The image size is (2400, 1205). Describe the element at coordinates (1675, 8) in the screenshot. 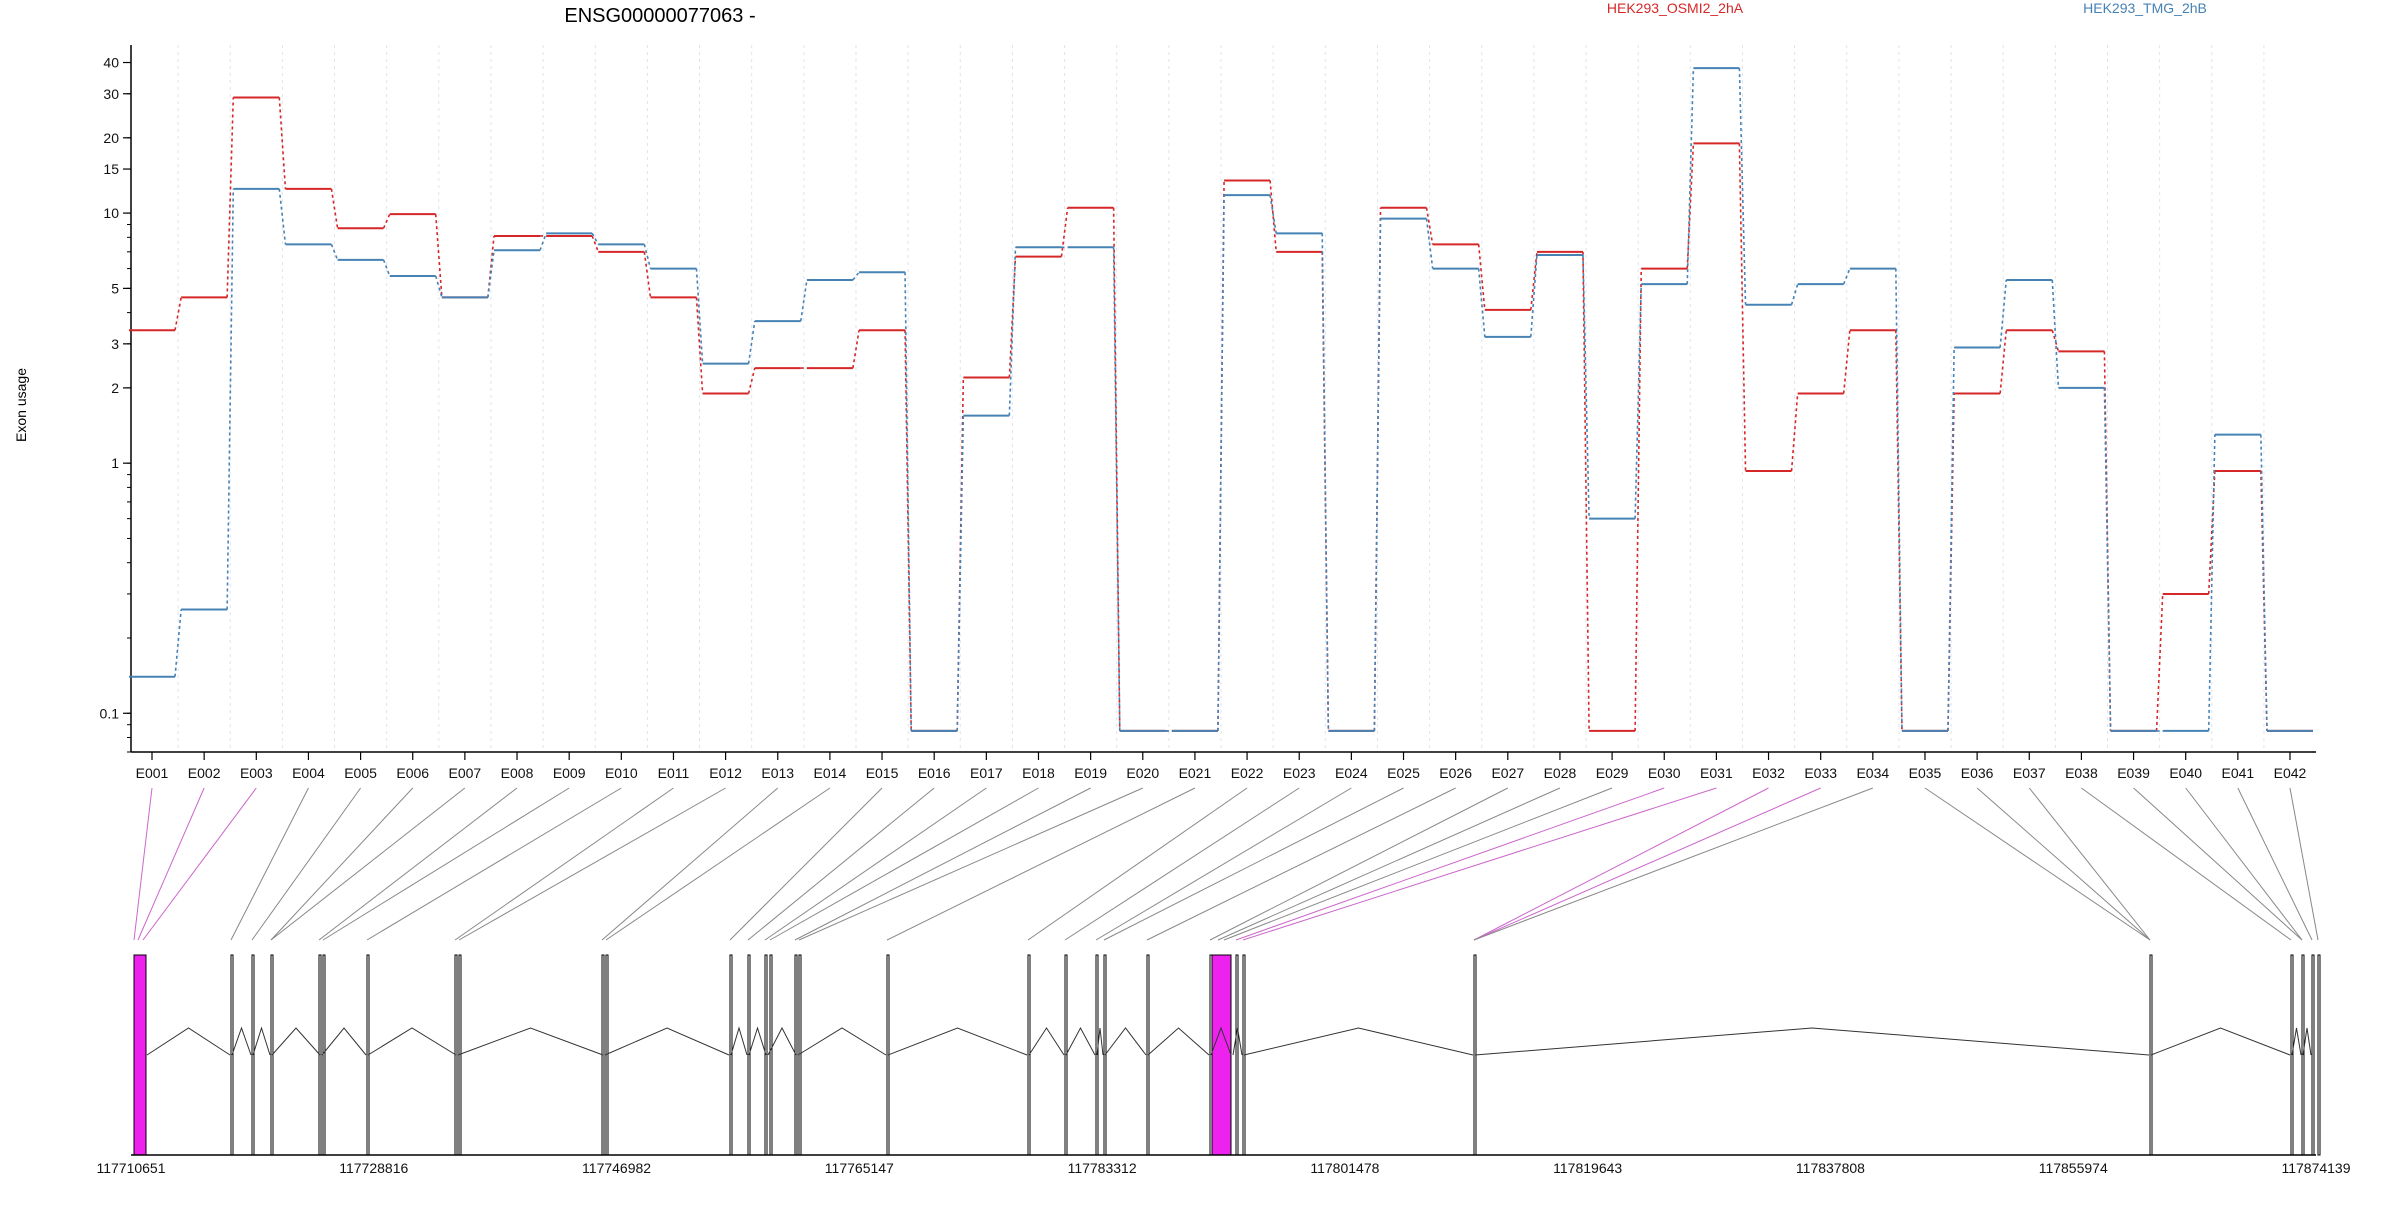

I see `legend-entry-osmi2: HEK293_OSMI2_2hA` at that location.